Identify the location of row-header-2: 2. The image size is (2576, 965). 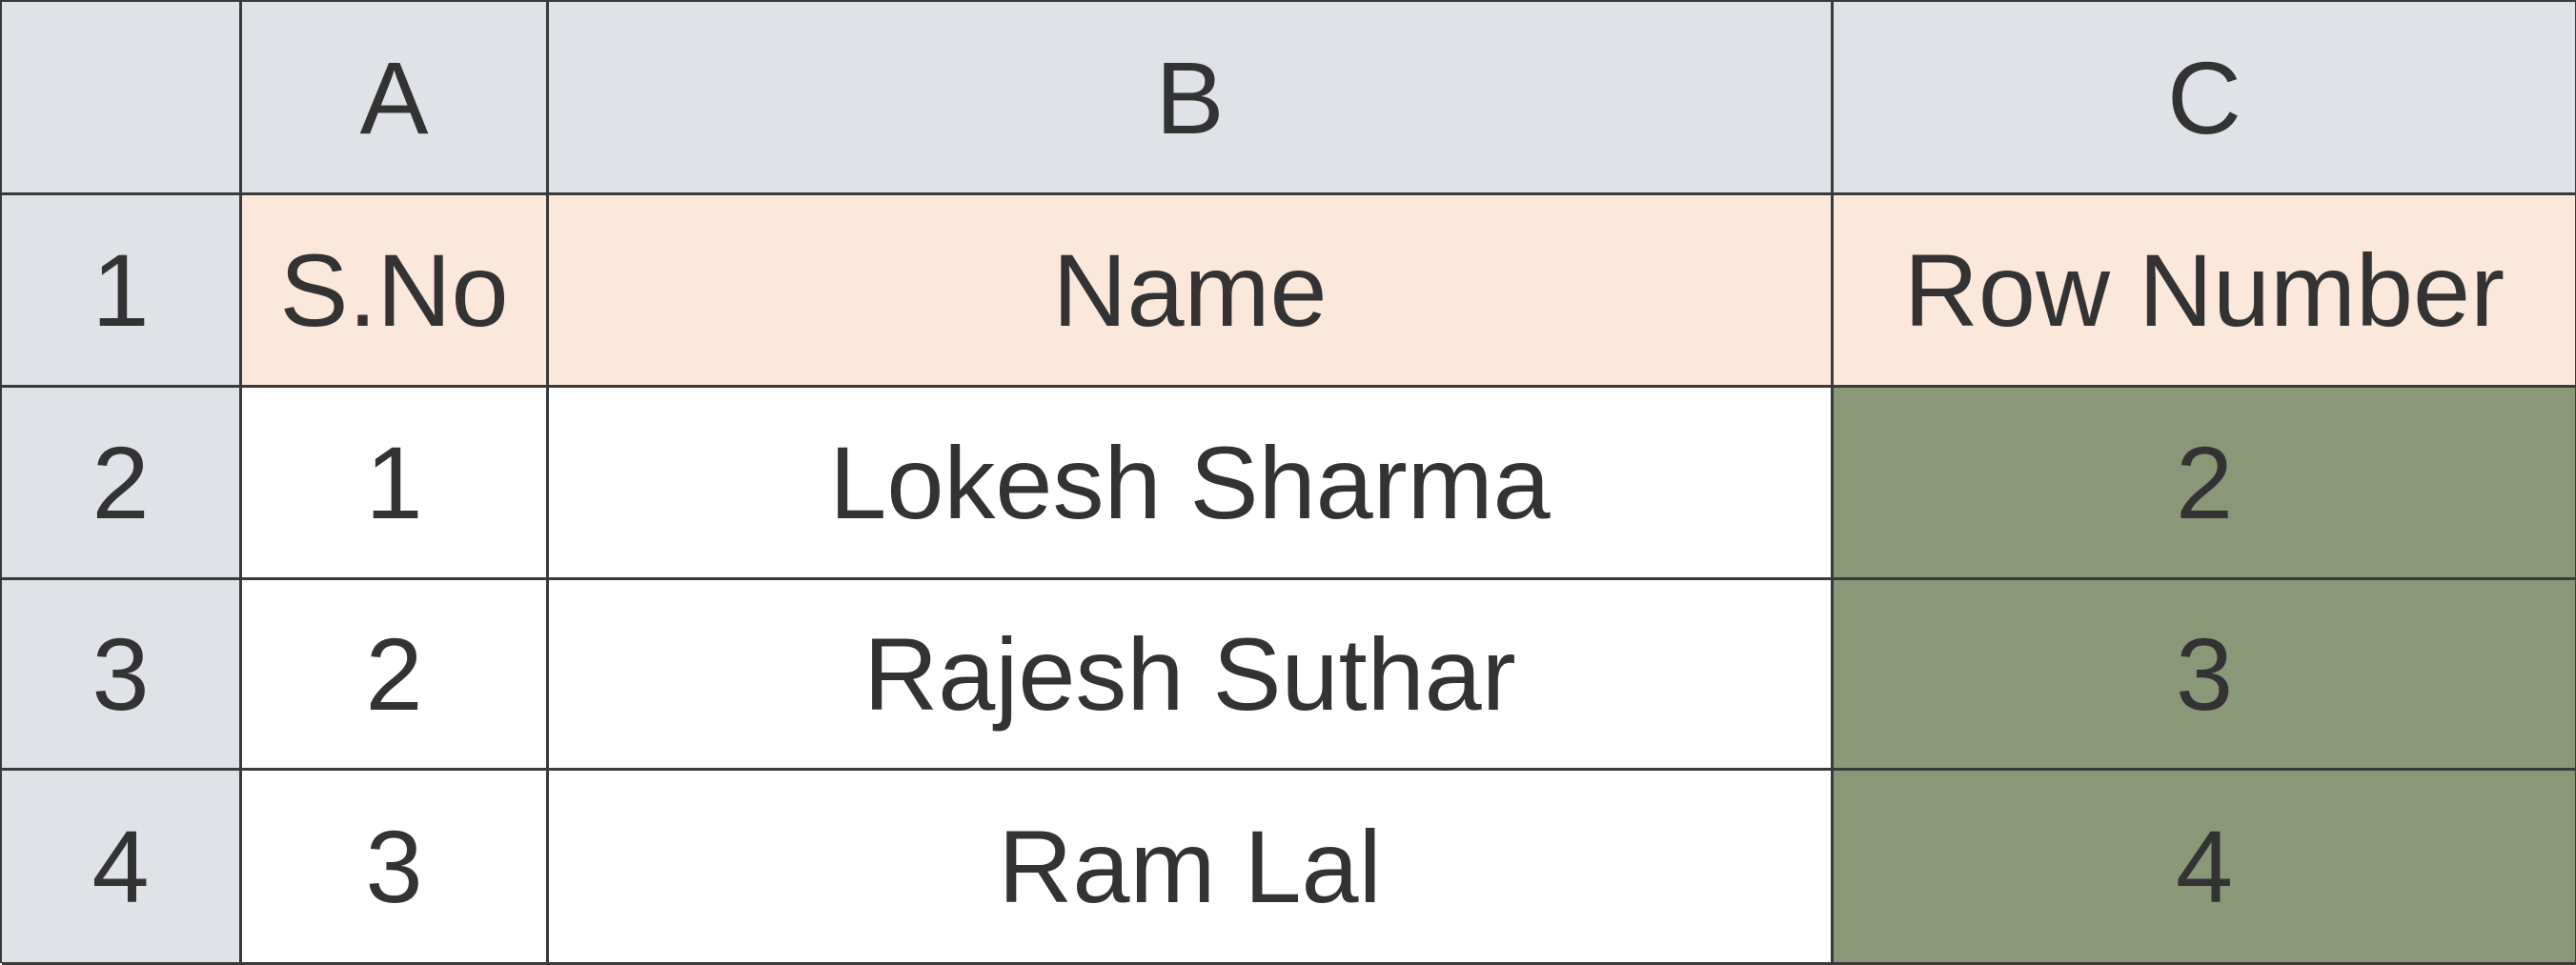
(122, 484).